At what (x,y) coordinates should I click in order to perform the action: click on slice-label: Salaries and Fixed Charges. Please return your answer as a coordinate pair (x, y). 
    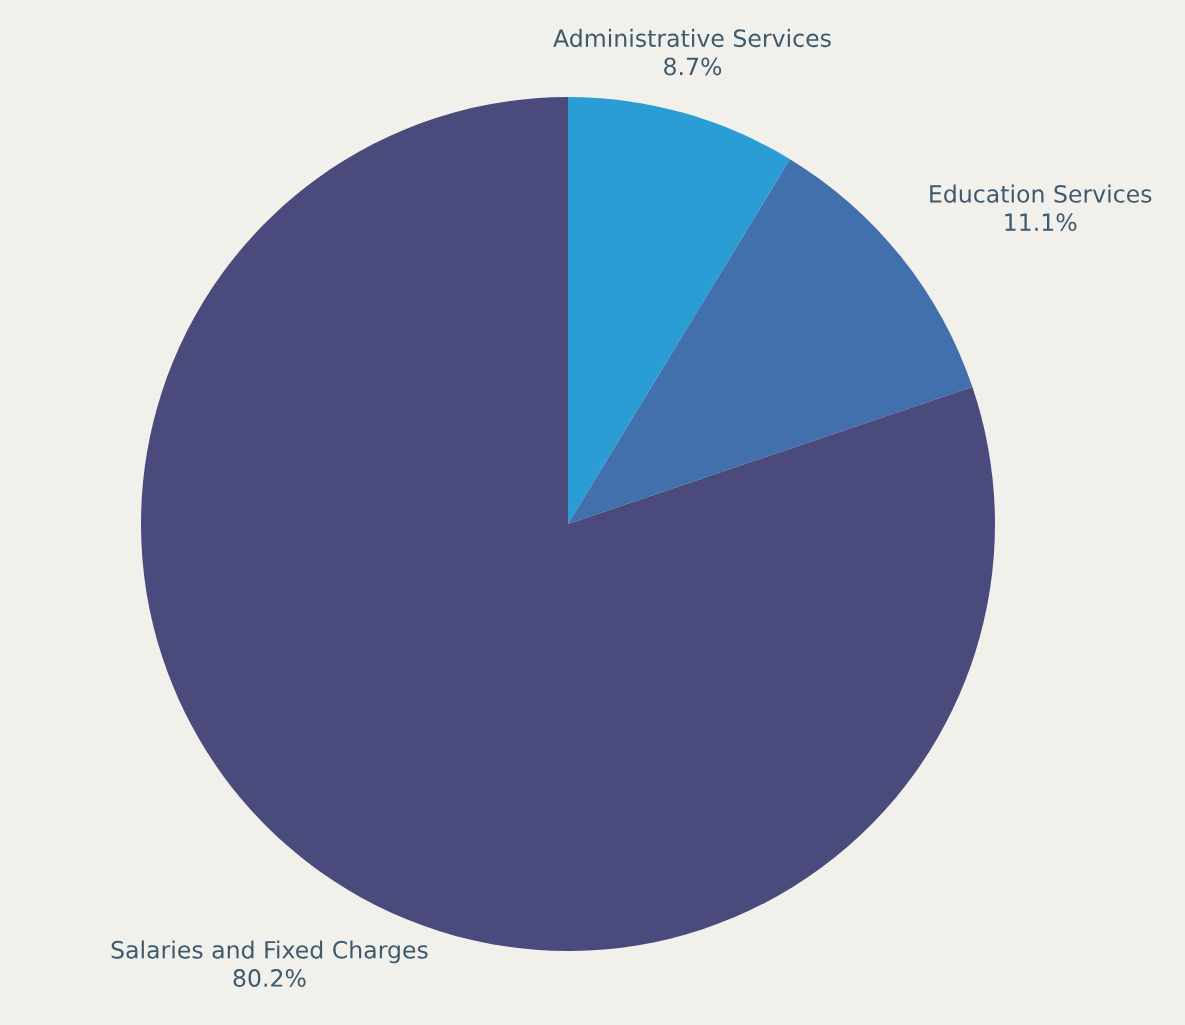
    Looking at the image, I should click on (269, 952).